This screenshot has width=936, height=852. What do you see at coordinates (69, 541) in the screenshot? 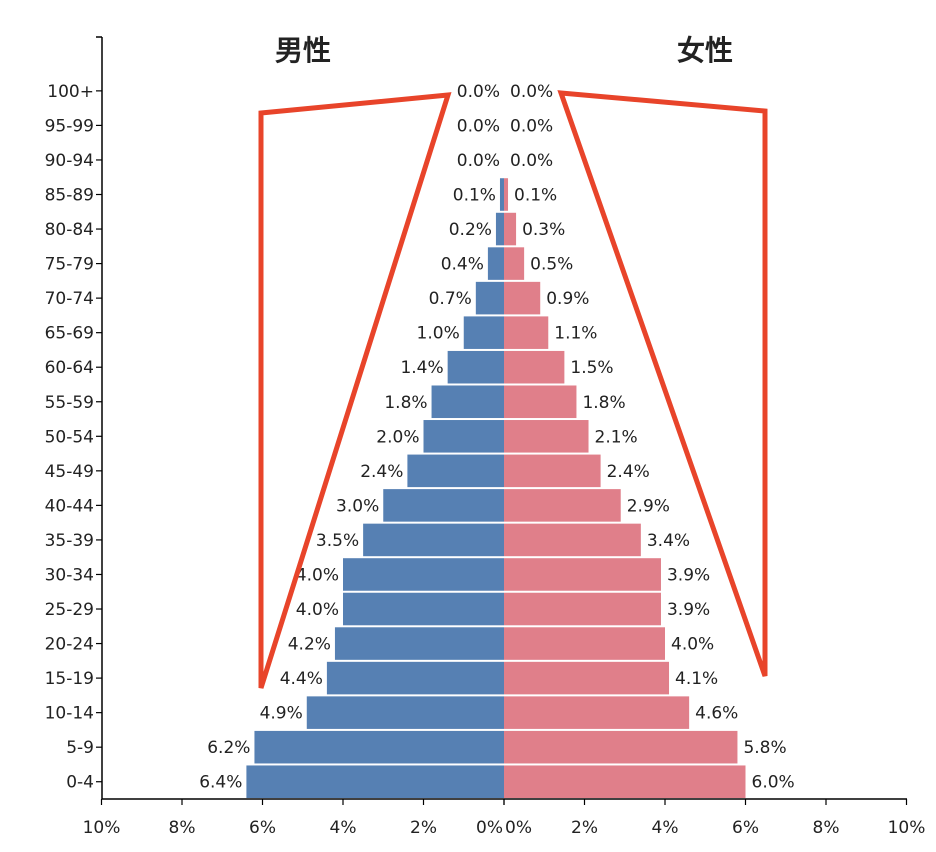
I see `age-group-label: 35-39` at bounding box center [69, 541].